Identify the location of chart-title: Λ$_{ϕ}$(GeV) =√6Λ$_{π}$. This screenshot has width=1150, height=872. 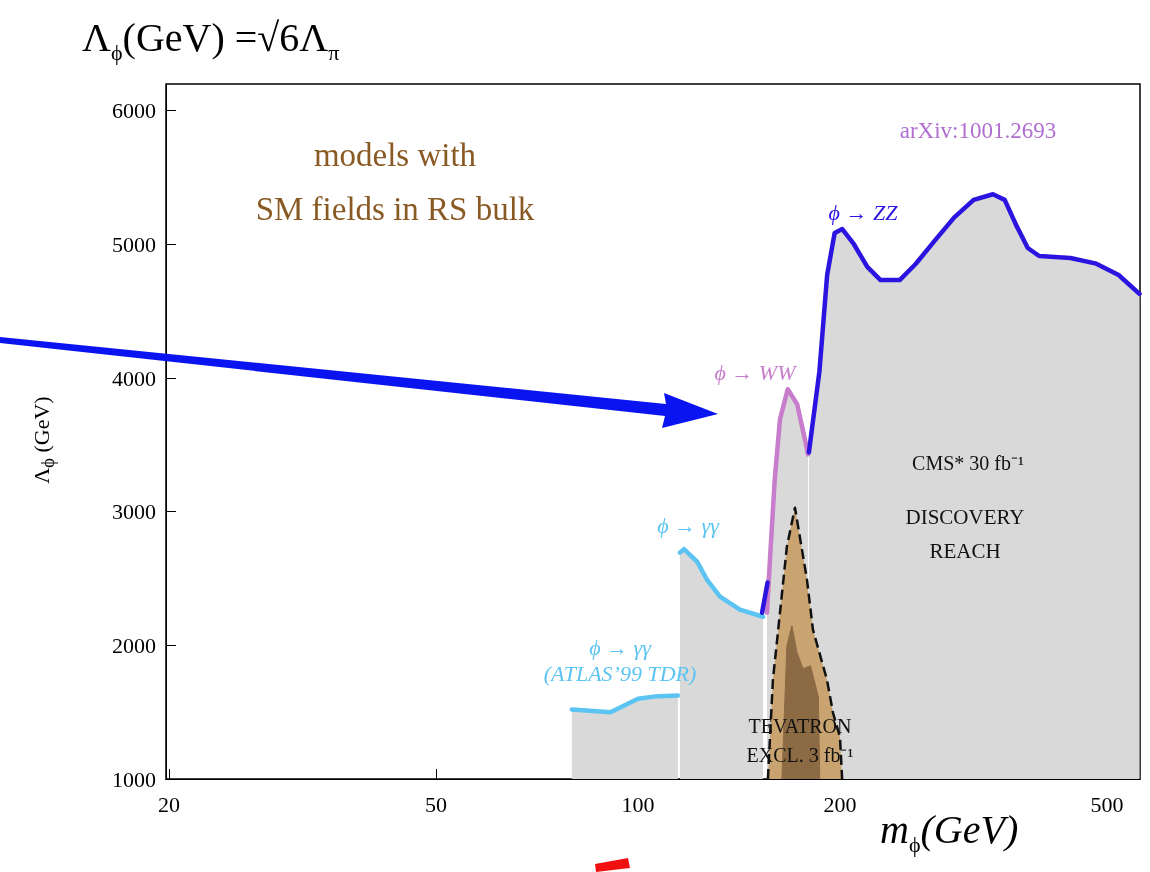
(211, 40).